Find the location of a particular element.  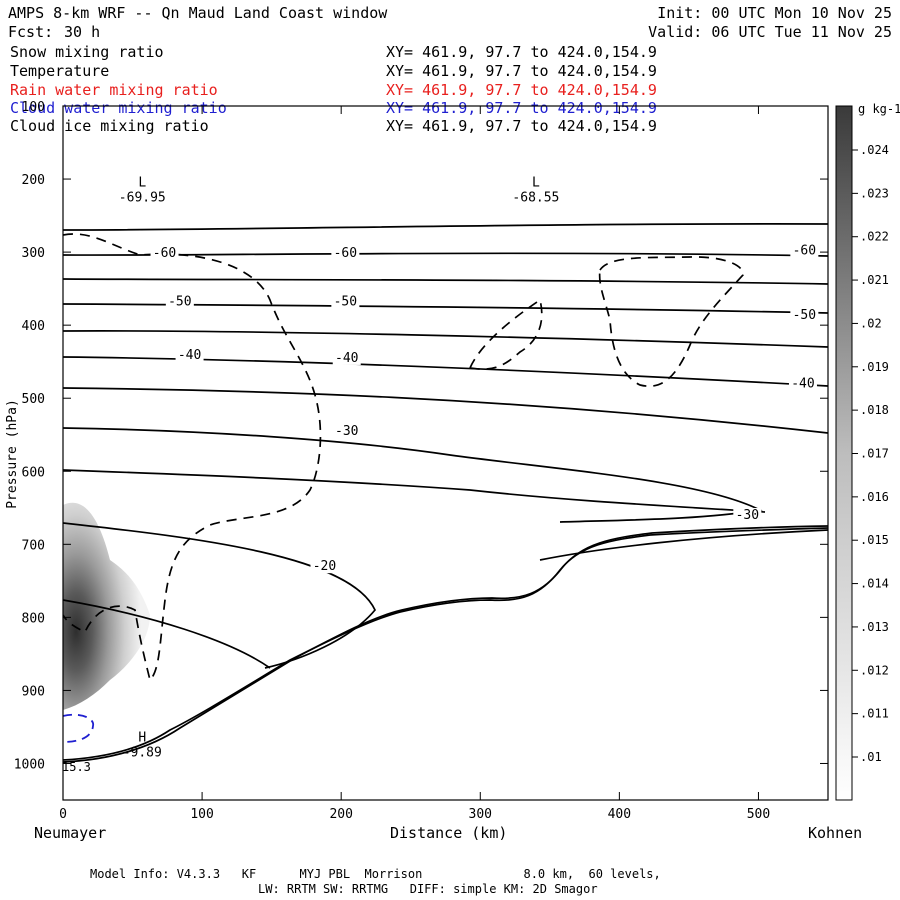

extremum-value: -69.95 is located at coordinates (142, 197).